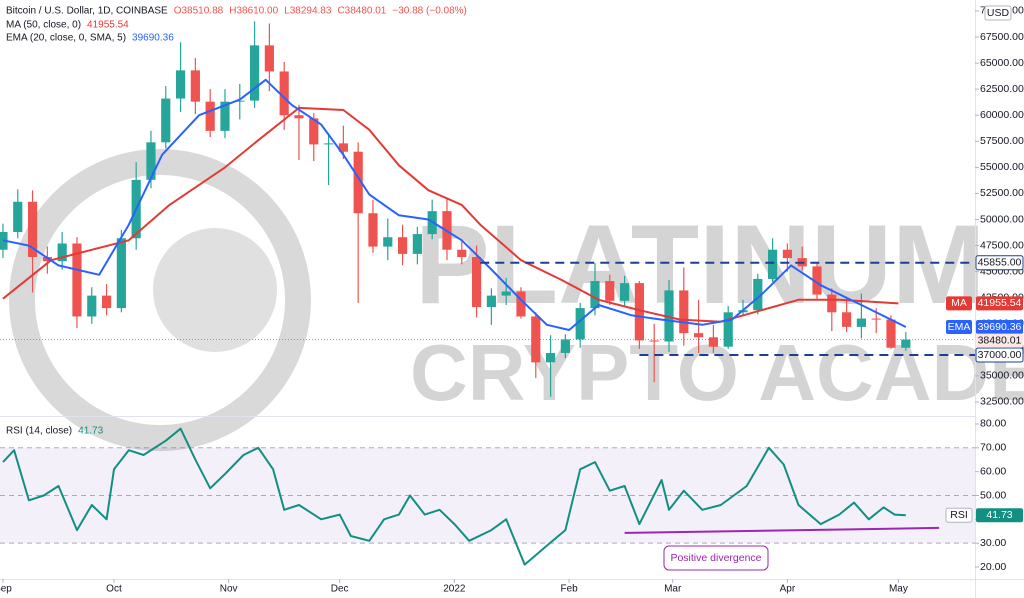 This screenshot has width=1024, height=598. Describe the element at coordinates (1002, 167) in the screenshot. I see `y-tick-label: 55000.00` at that location.